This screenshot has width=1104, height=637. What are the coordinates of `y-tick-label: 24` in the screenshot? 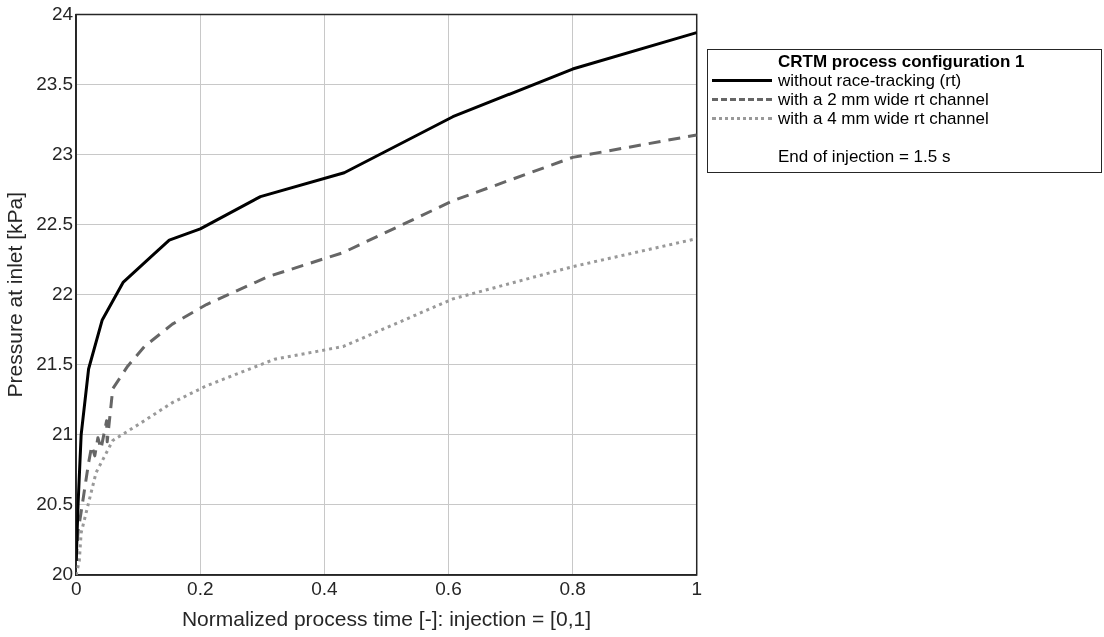 It's located at (63, 13).